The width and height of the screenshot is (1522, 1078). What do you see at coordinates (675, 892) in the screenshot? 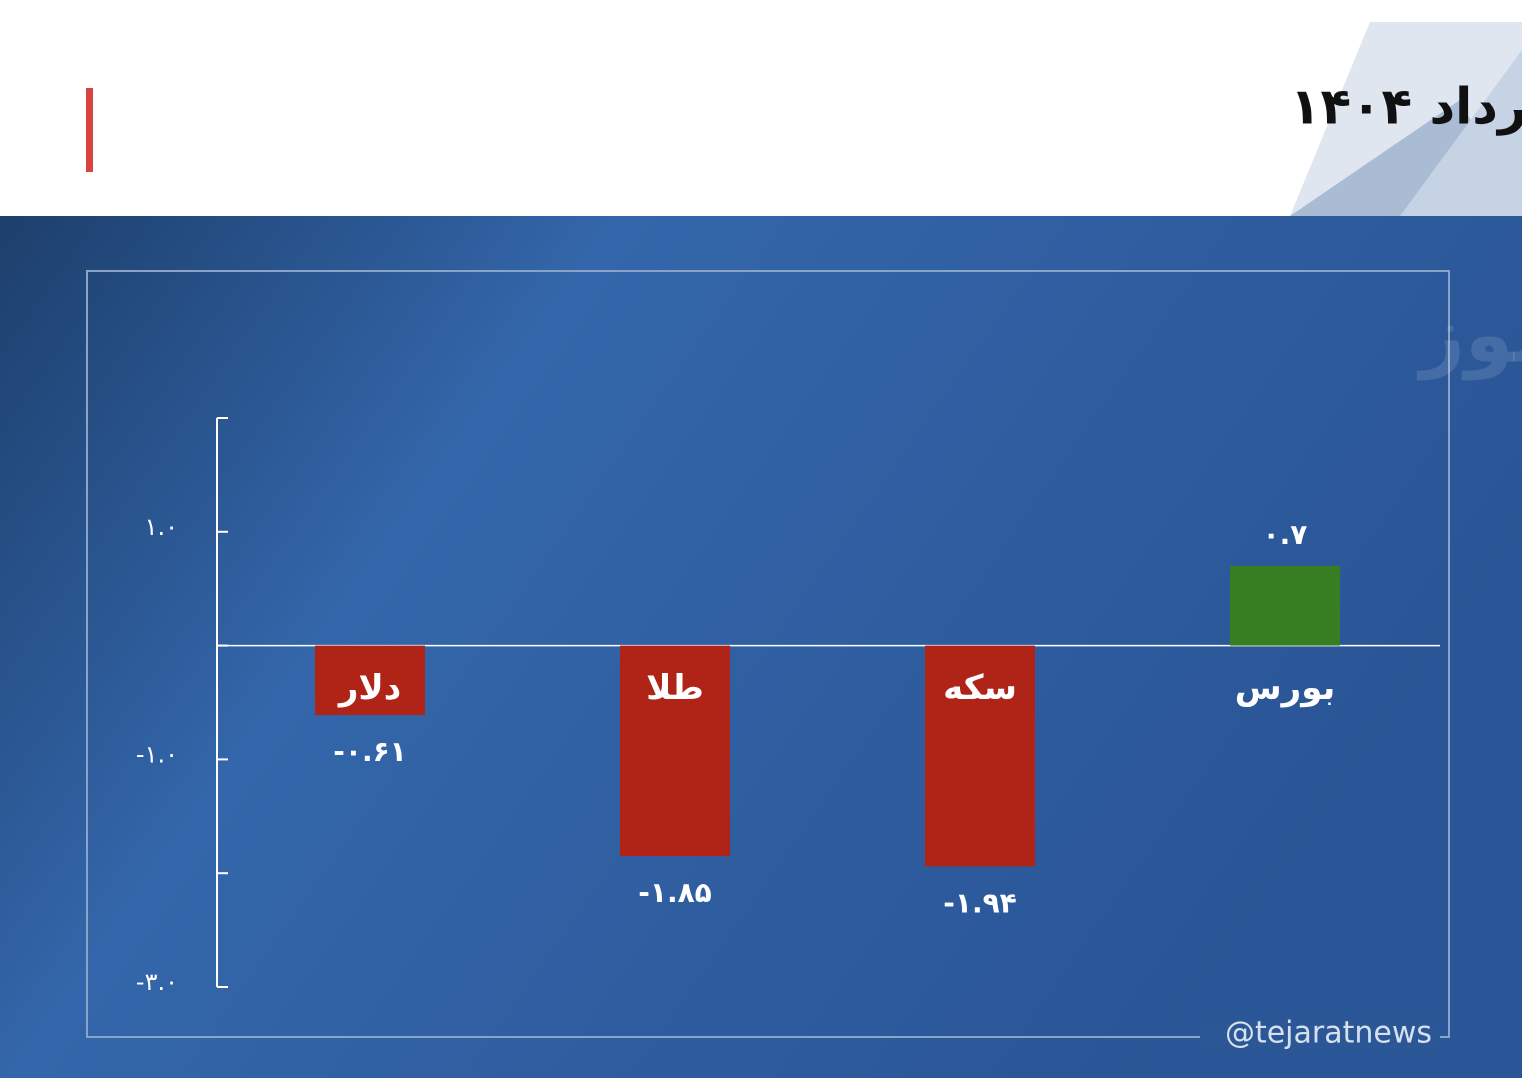
I see `value-label: -۱.۸۵` at bounding box center [675, 892].